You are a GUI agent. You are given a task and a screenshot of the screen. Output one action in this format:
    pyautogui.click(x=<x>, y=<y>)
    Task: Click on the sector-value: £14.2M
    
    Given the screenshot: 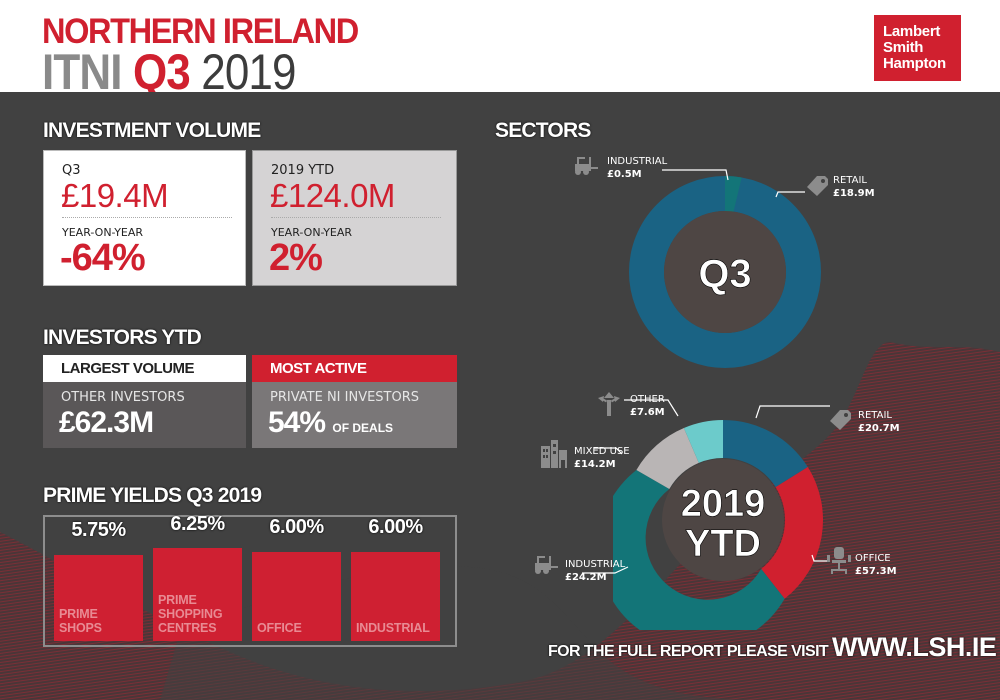 What is the action you would take?
    pyautogui.click(x=595, y=464)
    